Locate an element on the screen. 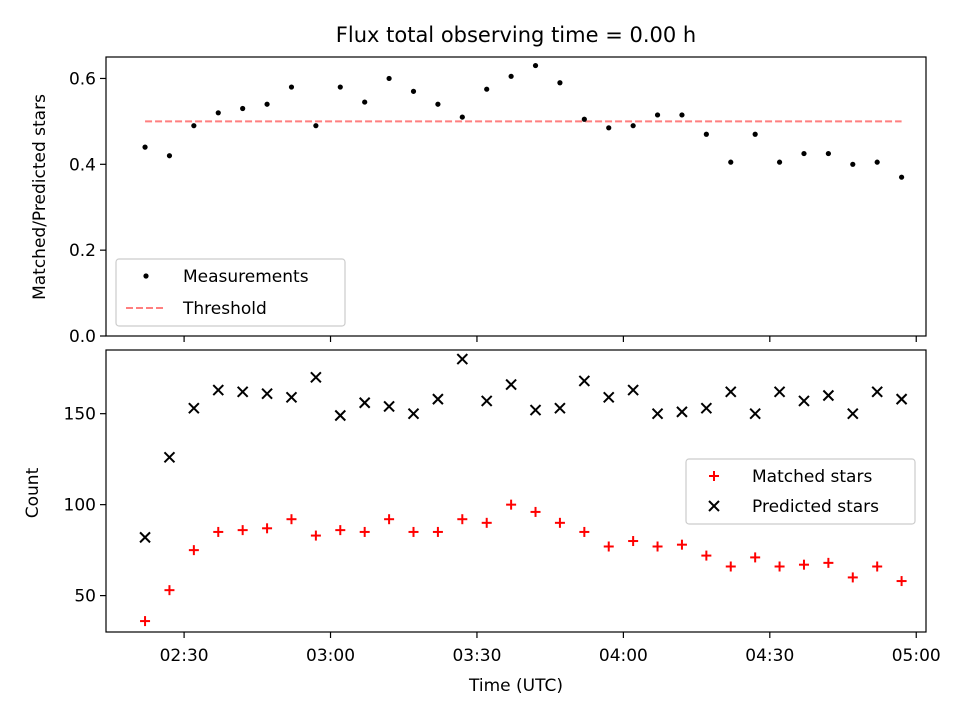  top-y-axis-label: Matched/Predicted stars is located at coordinates (40, 197).